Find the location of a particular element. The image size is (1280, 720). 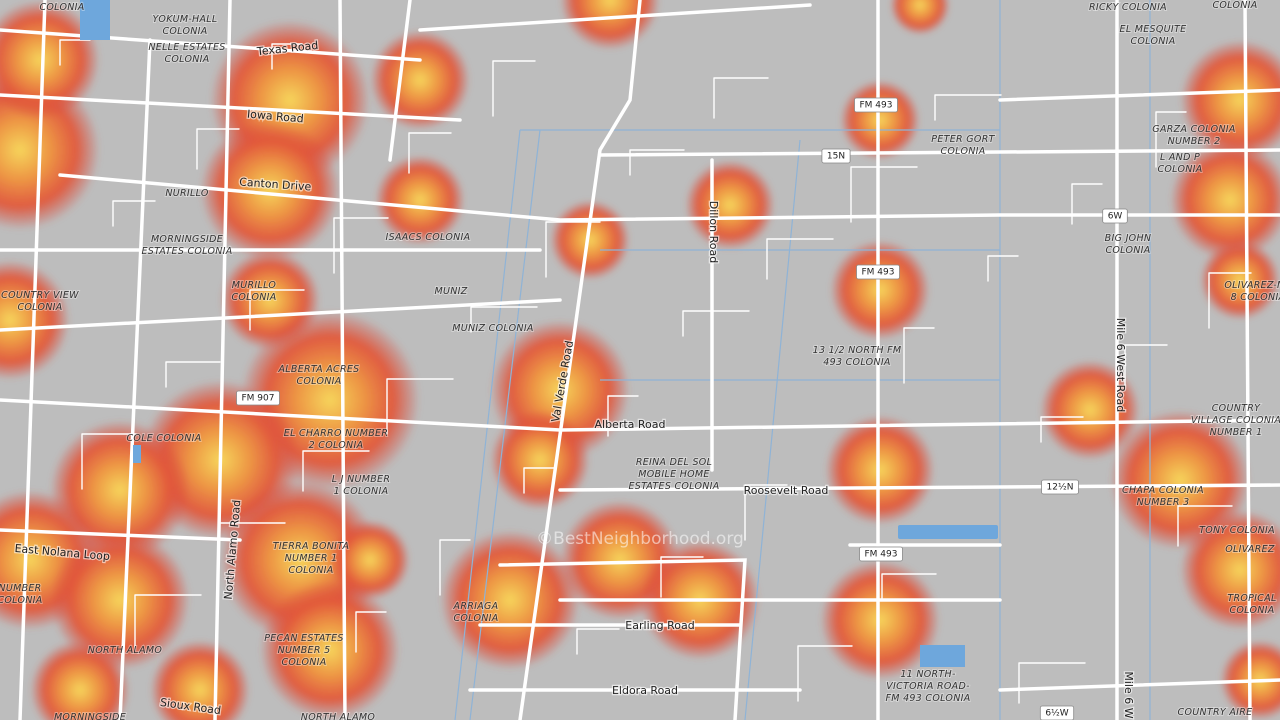

route-shield: FM 493 is located at coordinates (878, 272).